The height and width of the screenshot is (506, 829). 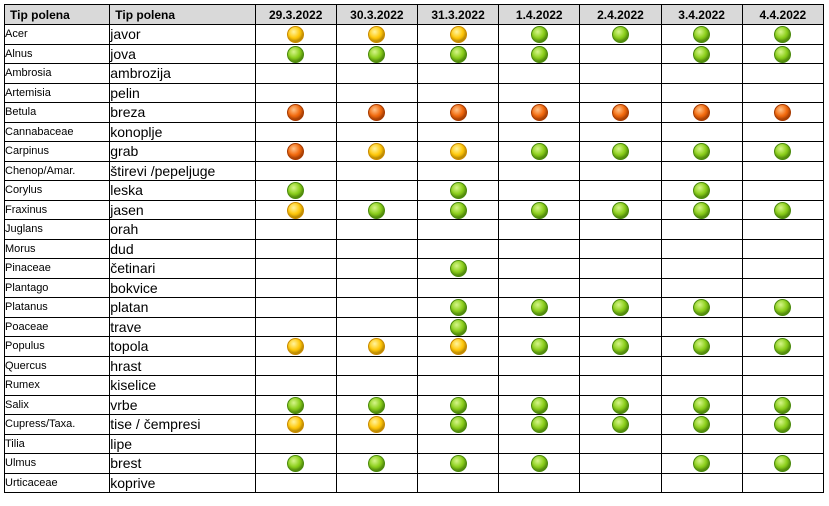 I want to click on pollen-latin-name: Fraxinus, so click(x=57, y=209).